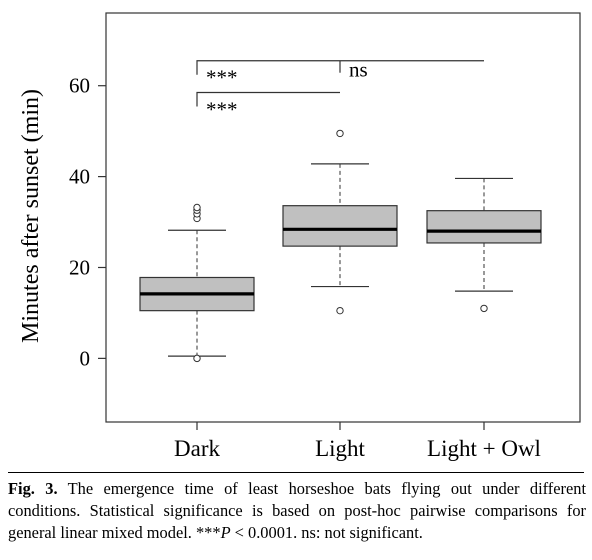 This screenshot has height=560, width=592. I want to click on significance-layer: *** ns ***, so click(340, 90).